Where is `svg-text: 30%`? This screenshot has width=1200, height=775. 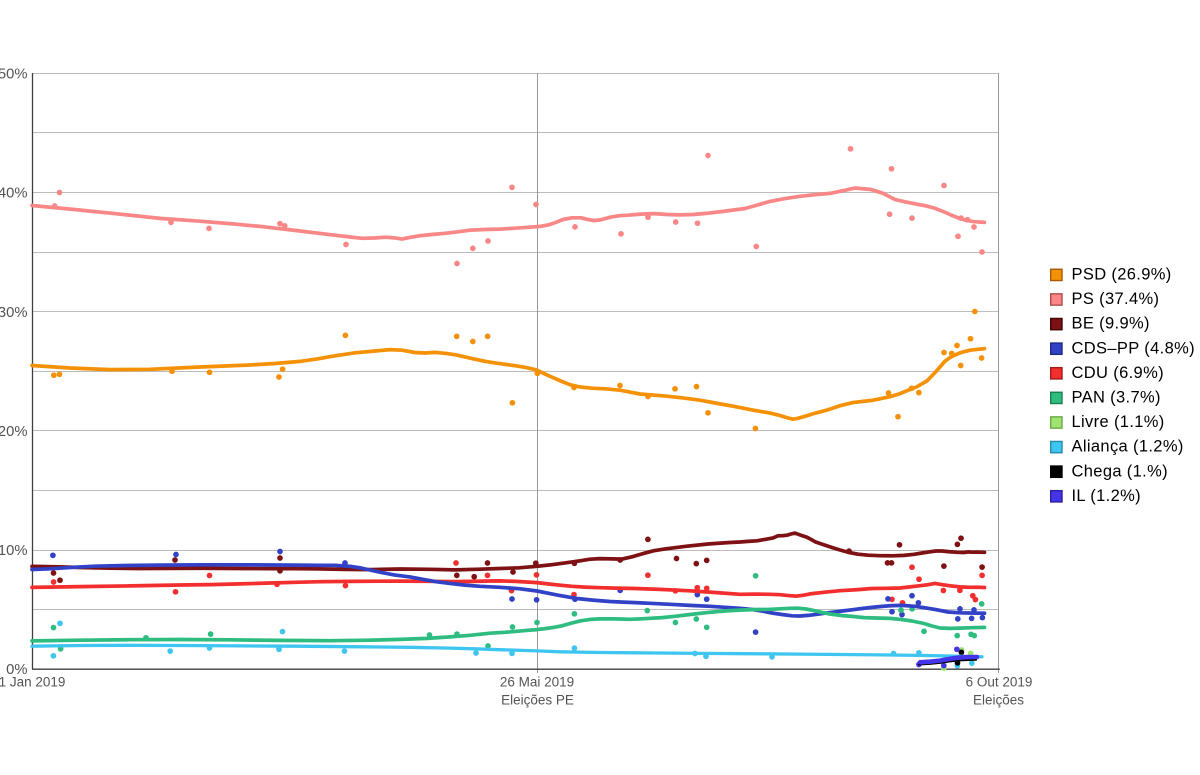 svg-text: 30% is located at coordinates (14, 313).